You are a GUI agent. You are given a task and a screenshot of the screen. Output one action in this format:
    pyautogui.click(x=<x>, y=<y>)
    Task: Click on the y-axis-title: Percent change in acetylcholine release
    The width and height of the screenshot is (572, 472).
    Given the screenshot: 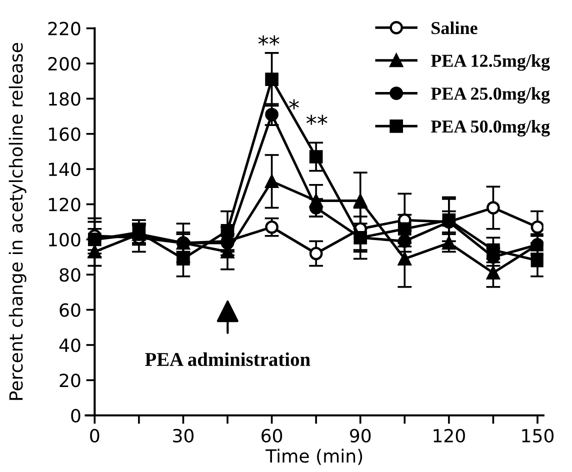 What is the action you would take?
    pyautogui.click(x=17, y=221)
    